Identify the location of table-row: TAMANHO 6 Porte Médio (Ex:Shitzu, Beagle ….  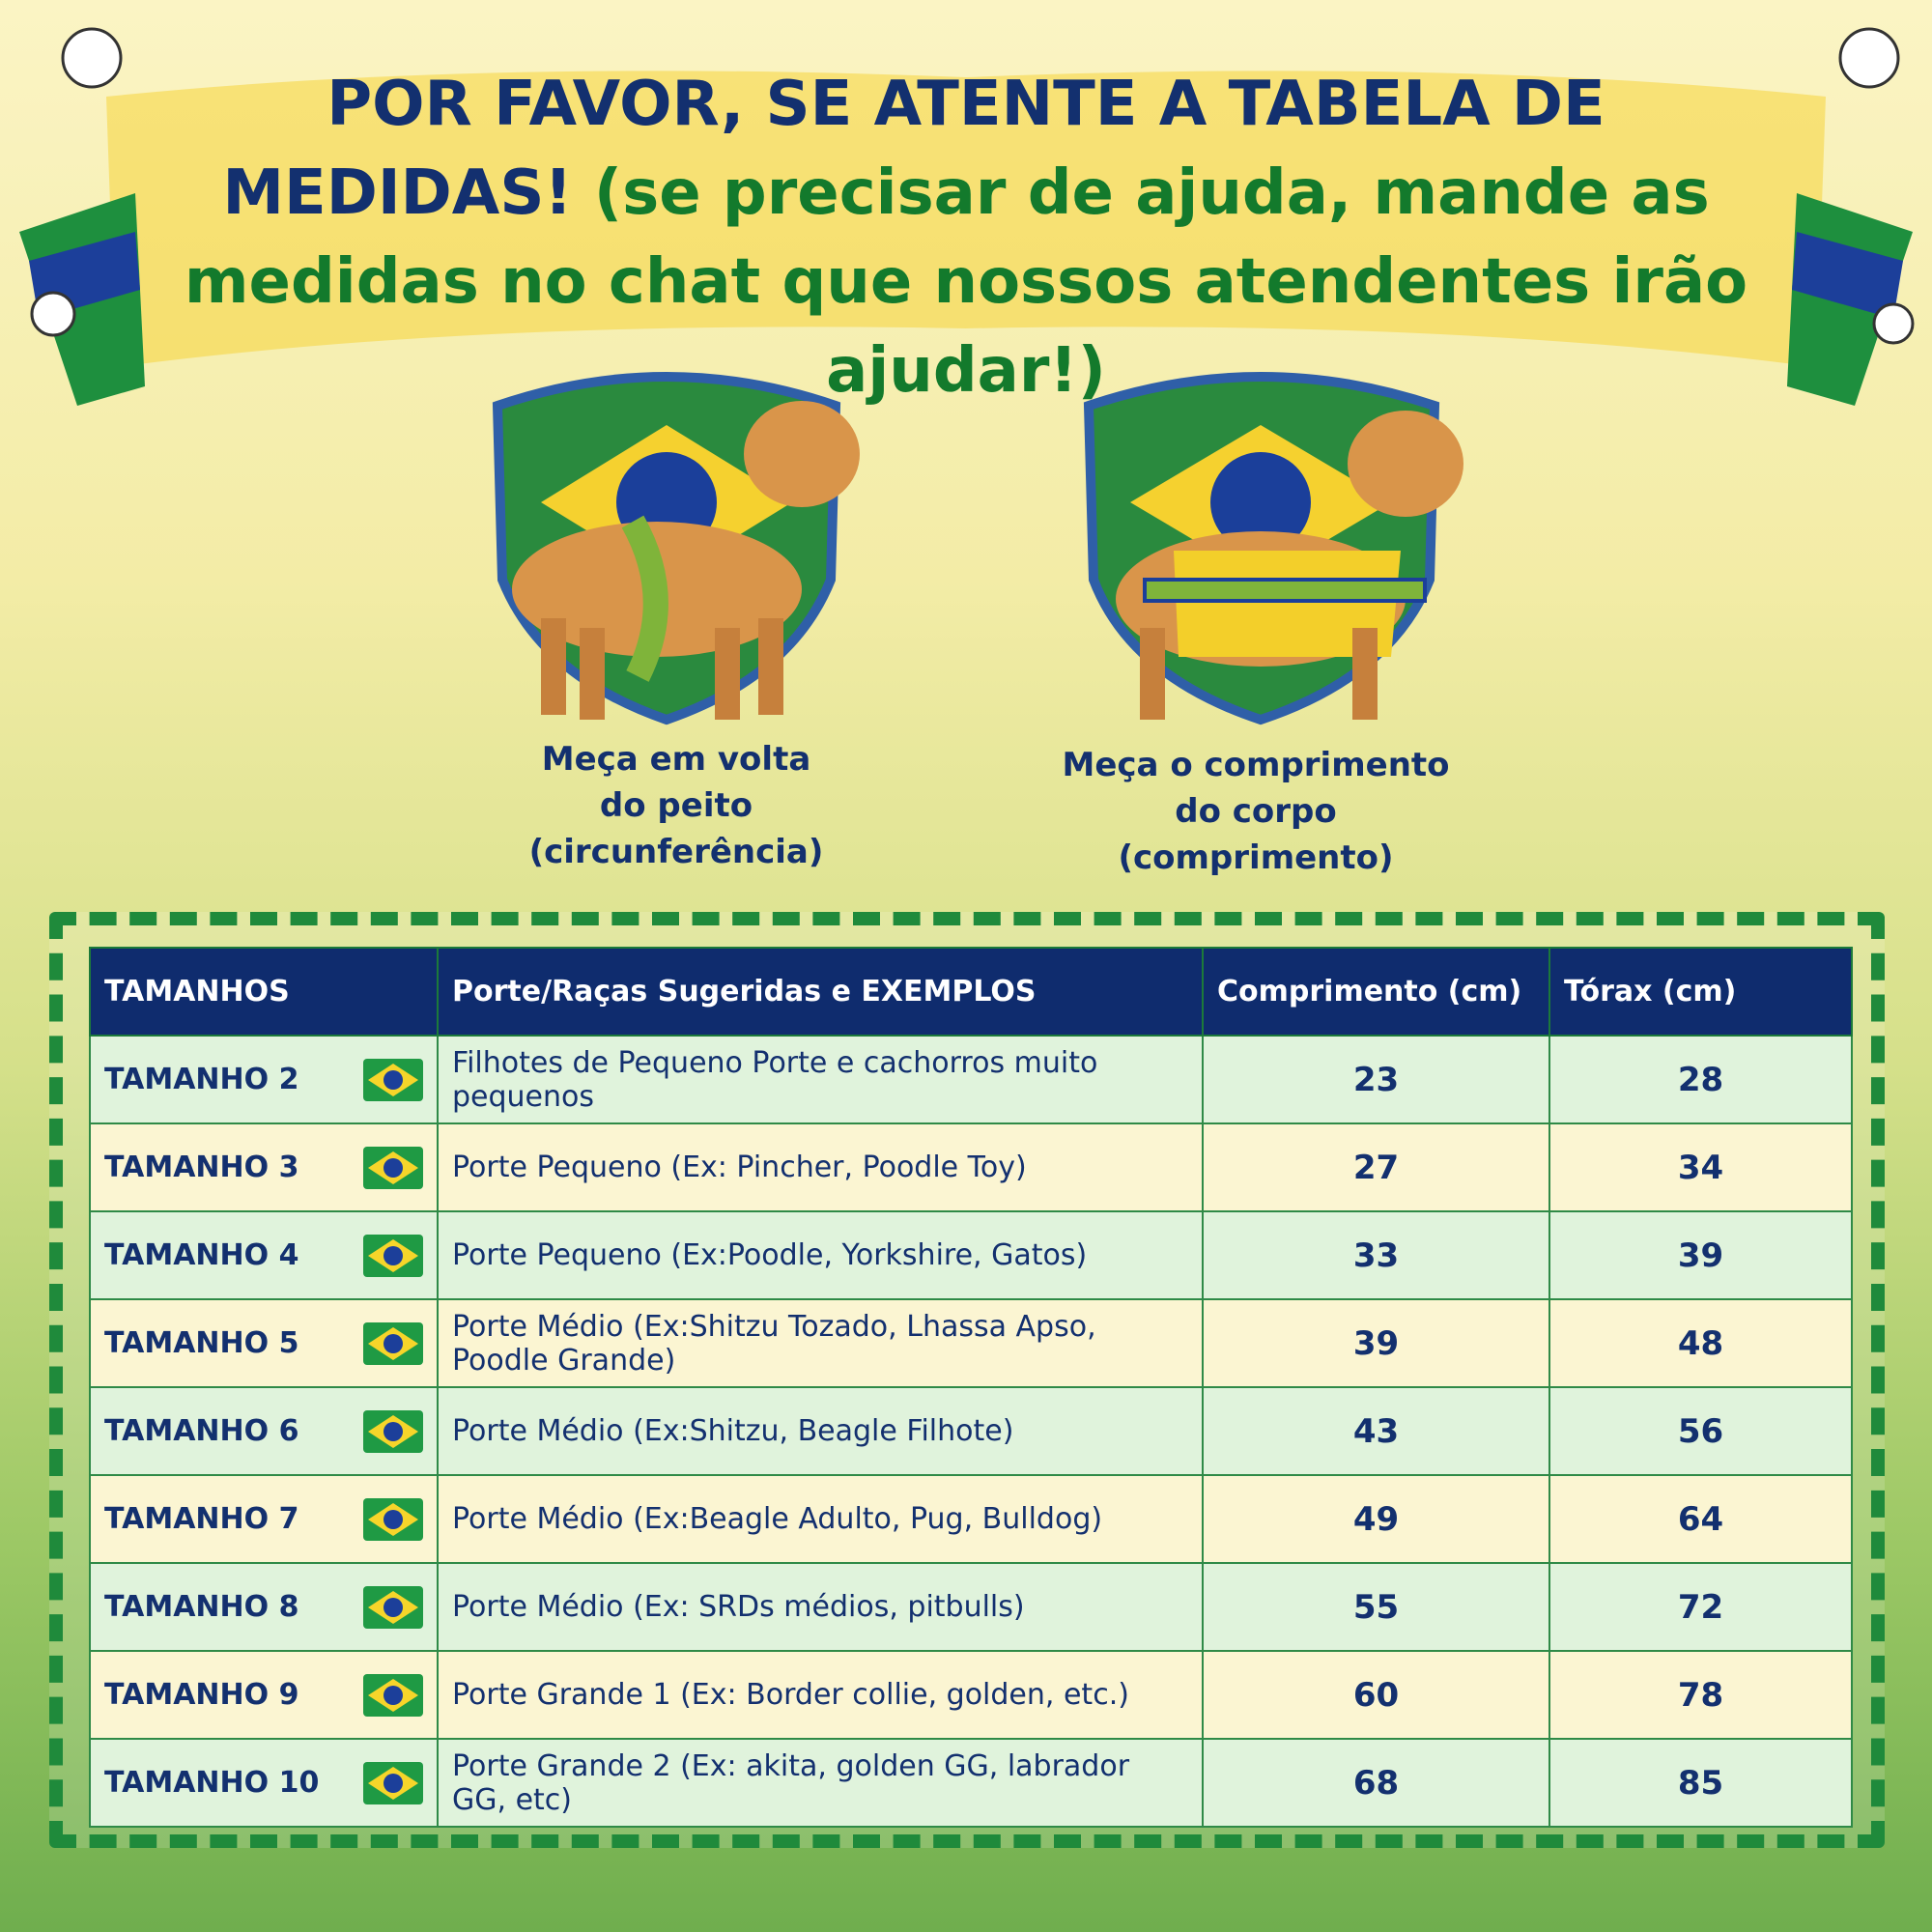
(971, 1431).